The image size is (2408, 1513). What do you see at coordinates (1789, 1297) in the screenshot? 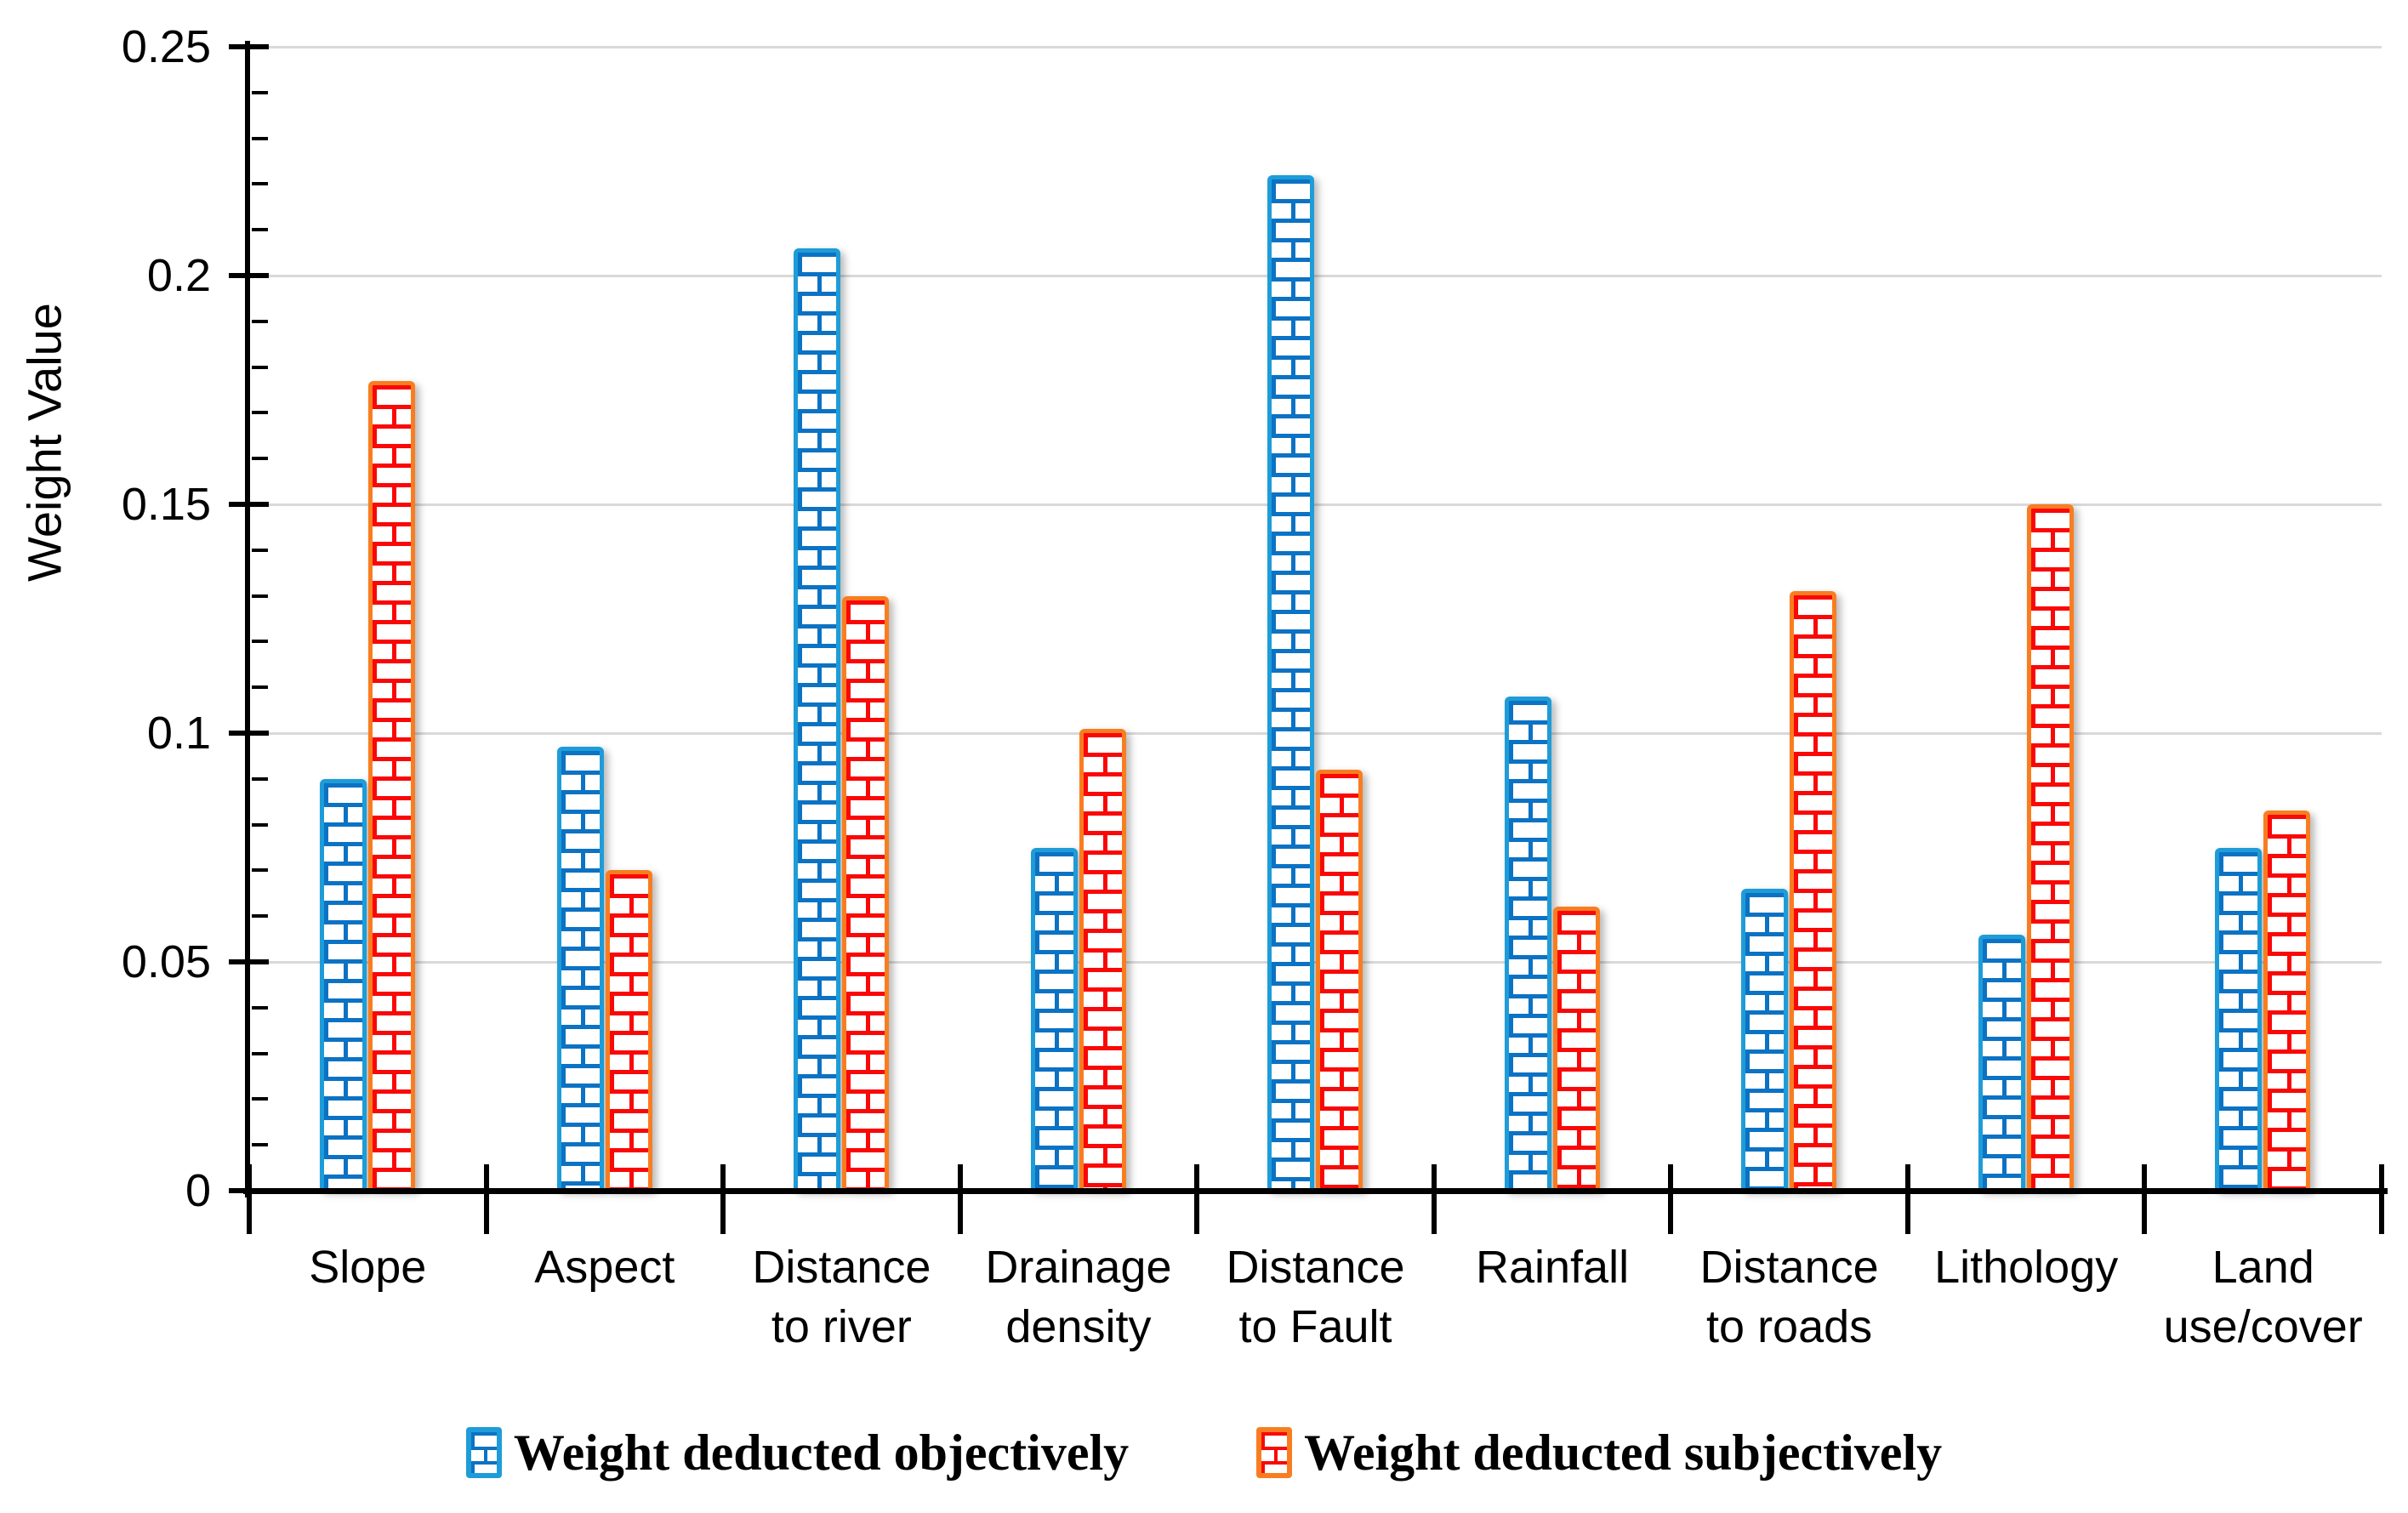
I see `x-category-label-distance-to-roads: Distance to roads` at bounding box center [1789, 1297].